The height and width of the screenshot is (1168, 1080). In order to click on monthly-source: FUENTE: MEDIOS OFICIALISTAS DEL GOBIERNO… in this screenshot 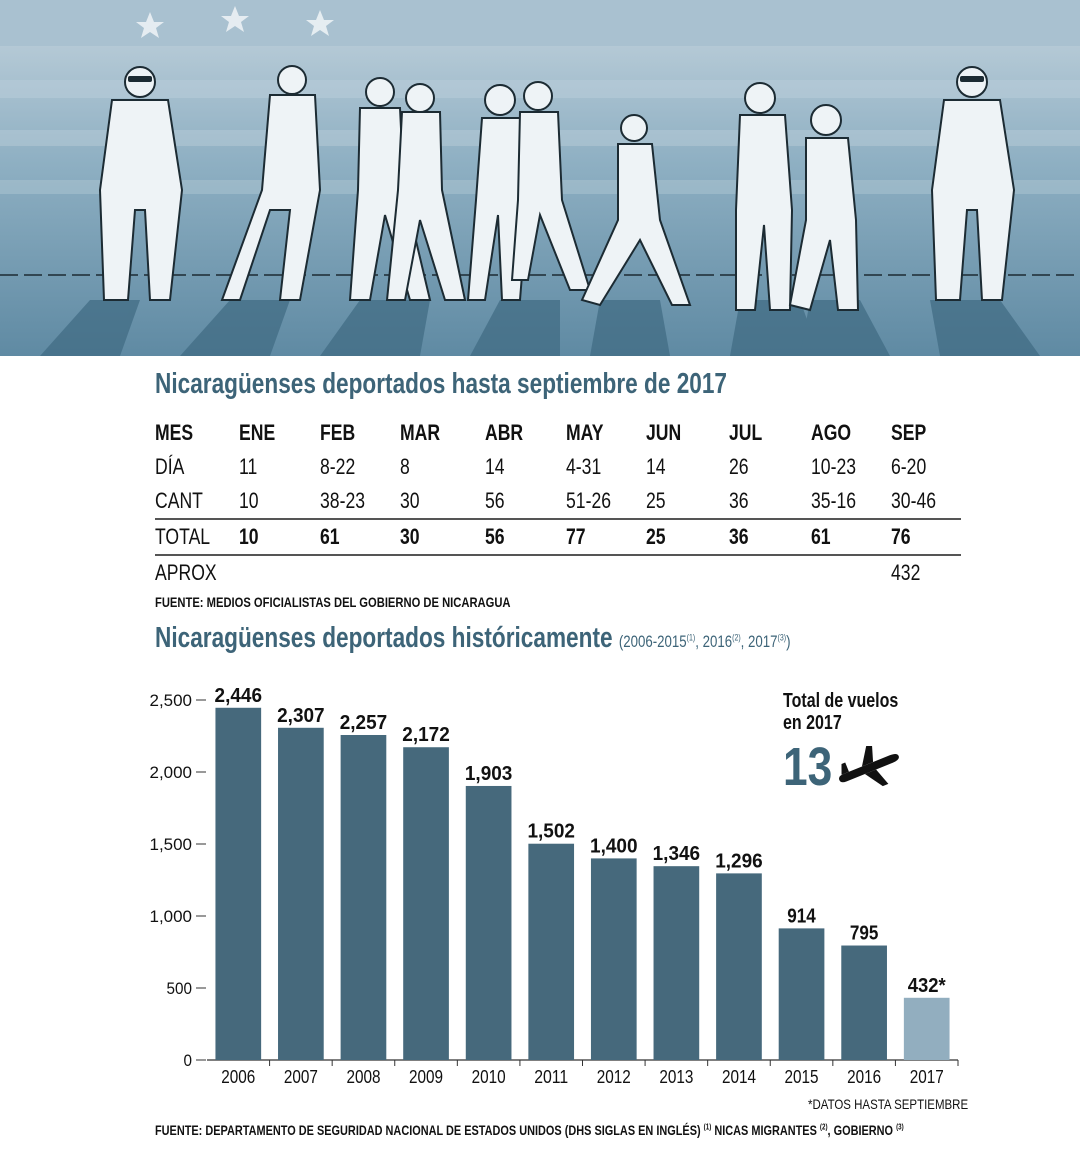, I will do `click(333, 602)`.